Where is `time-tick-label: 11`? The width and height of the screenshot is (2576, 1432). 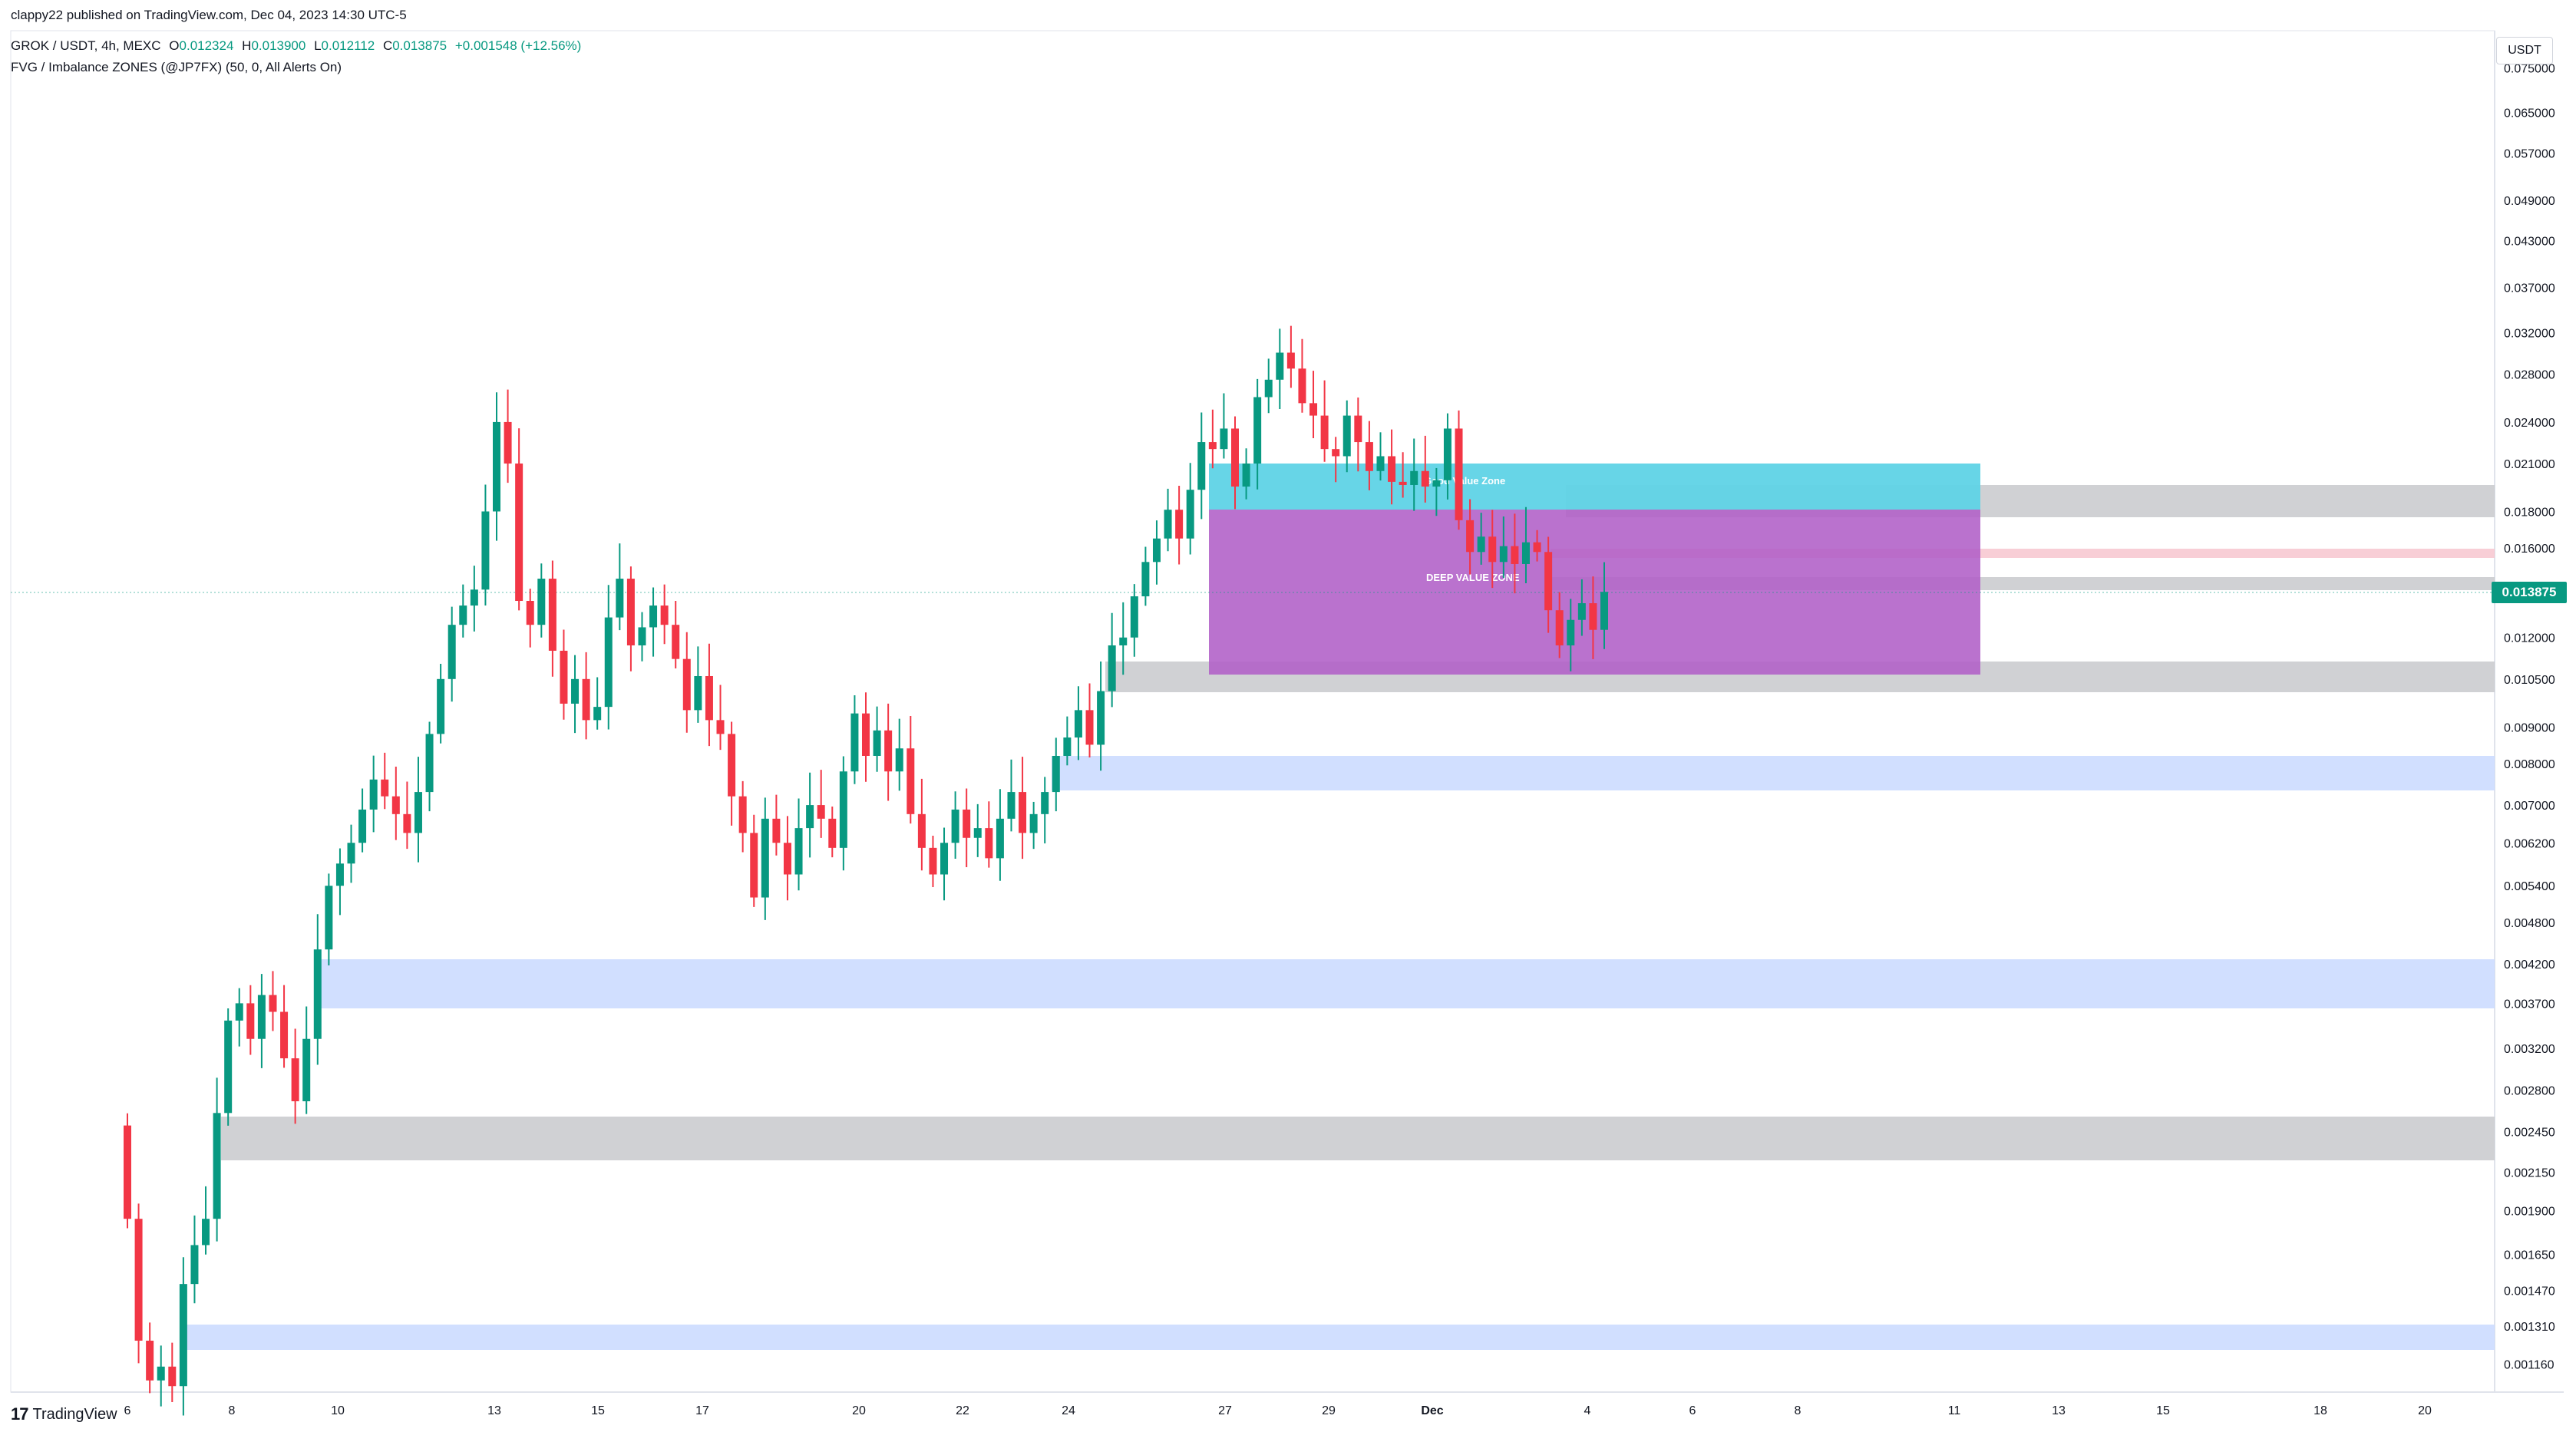 time-tick-label: 11 is located at coordinates (1954, 1410).